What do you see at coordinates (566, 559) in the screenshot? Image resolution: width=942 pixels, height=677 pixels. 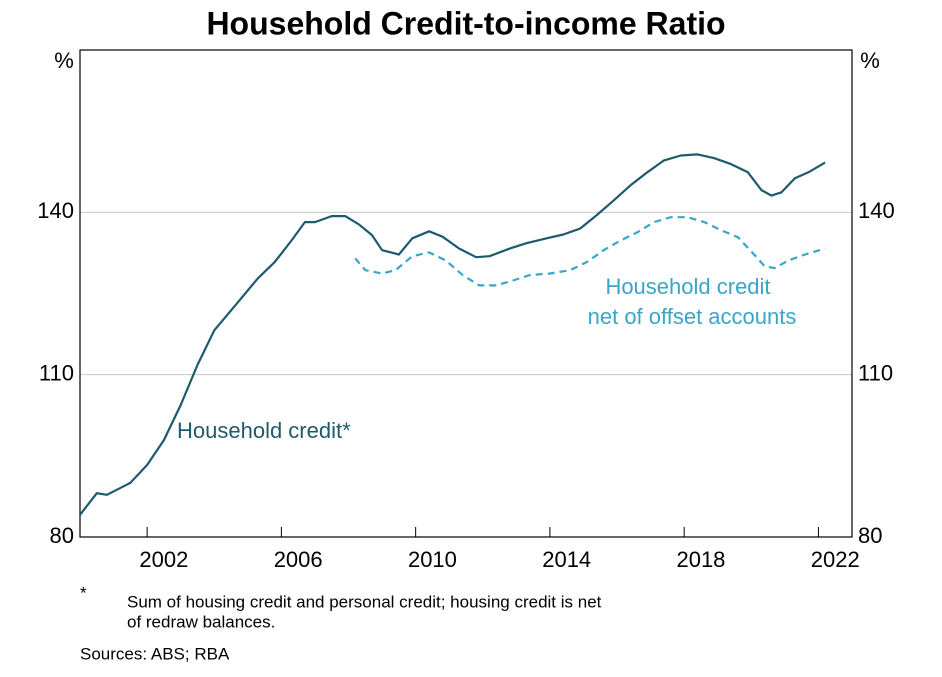 I see `x-tick-label: 2014` at bounding box center [566, 559].